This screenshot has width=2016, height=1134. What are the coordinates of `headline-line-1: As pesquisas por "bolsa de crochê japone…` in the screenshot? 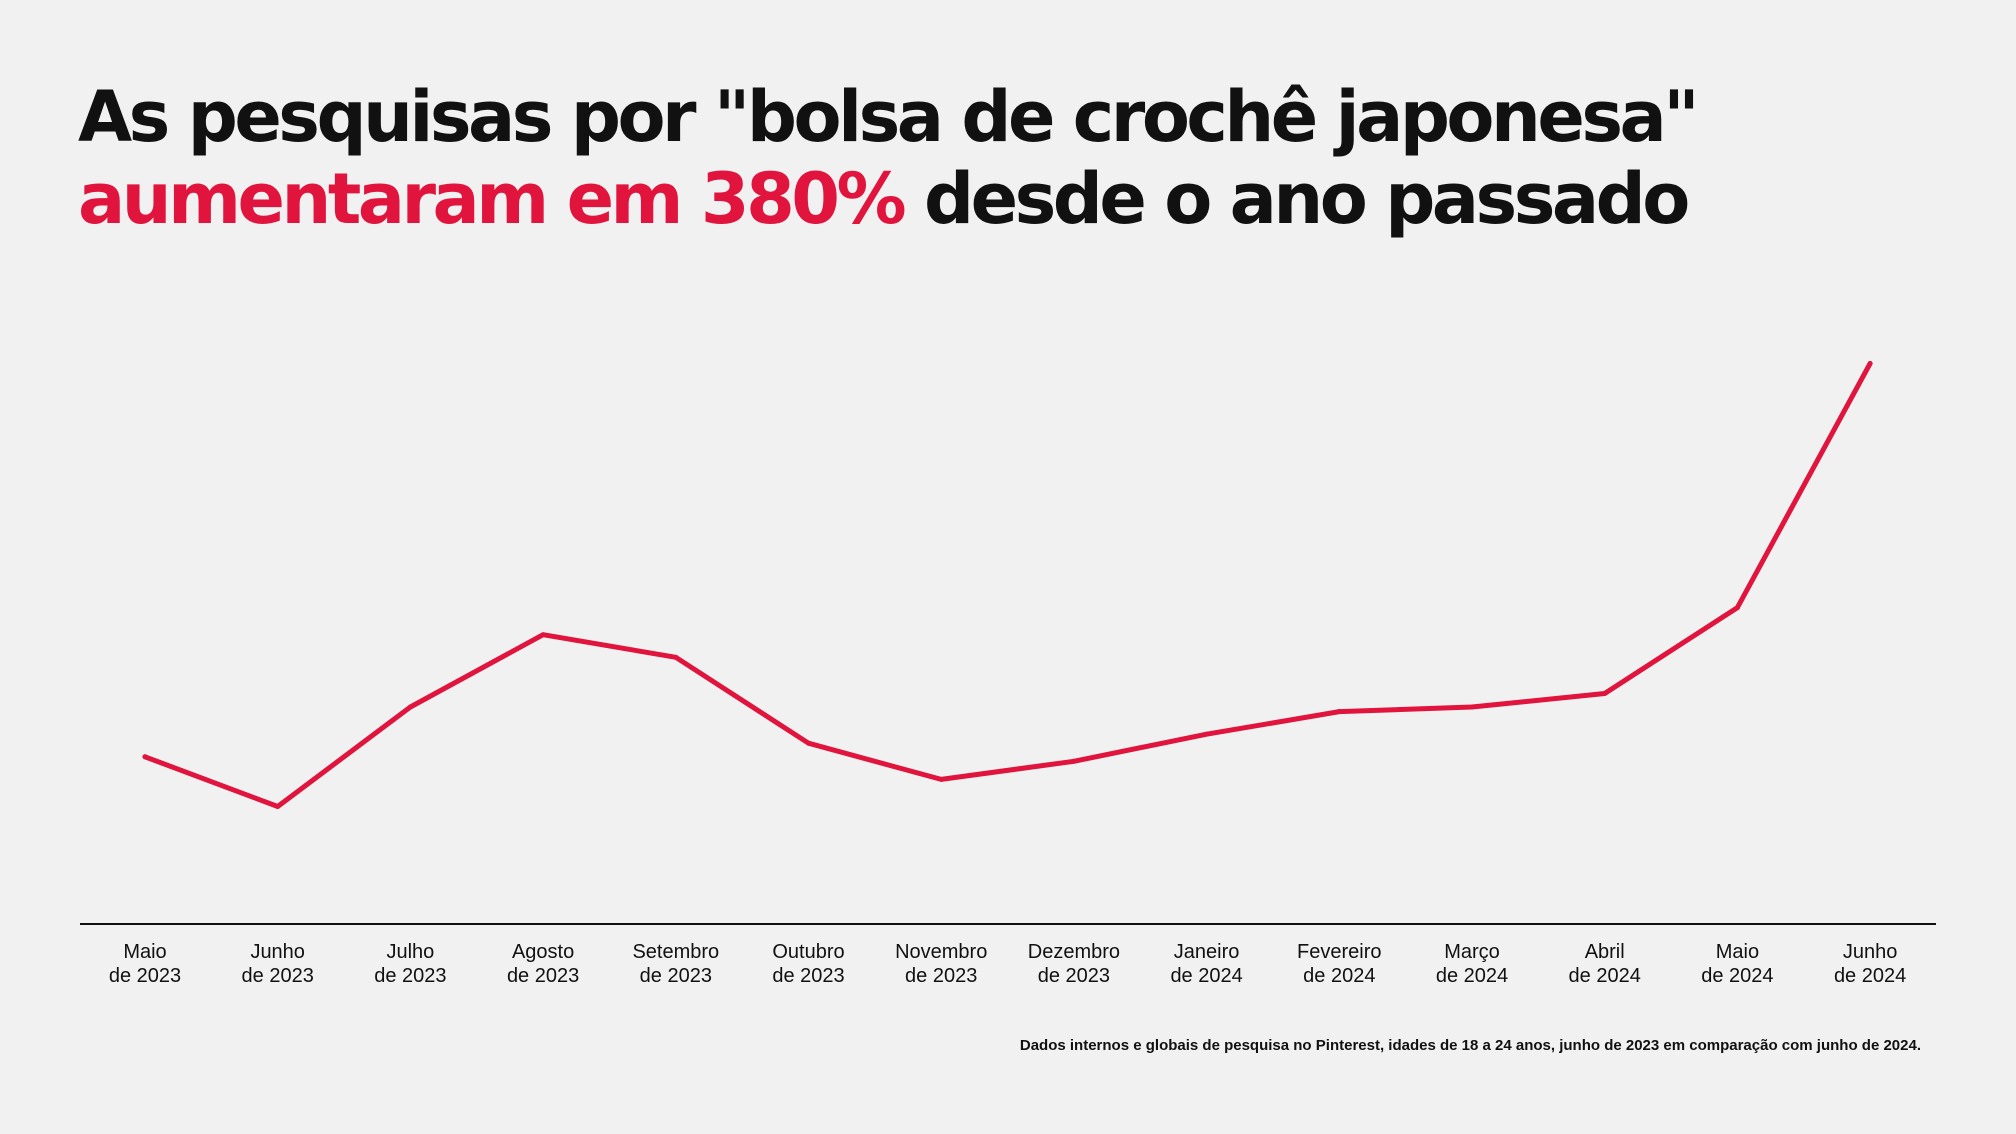 It's located at (889, 117).